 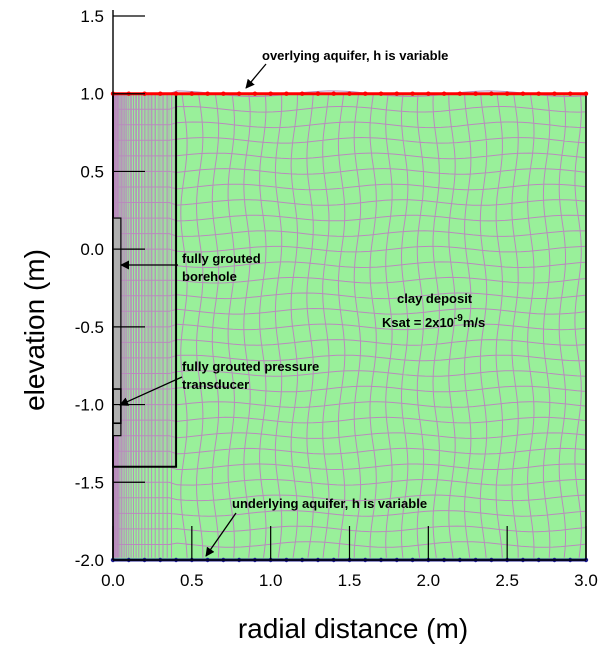 What do you see at coordinates (92, 249) in the screenshot?
I see `y-tick-label: 0.0` at bounding box center [92, 249].